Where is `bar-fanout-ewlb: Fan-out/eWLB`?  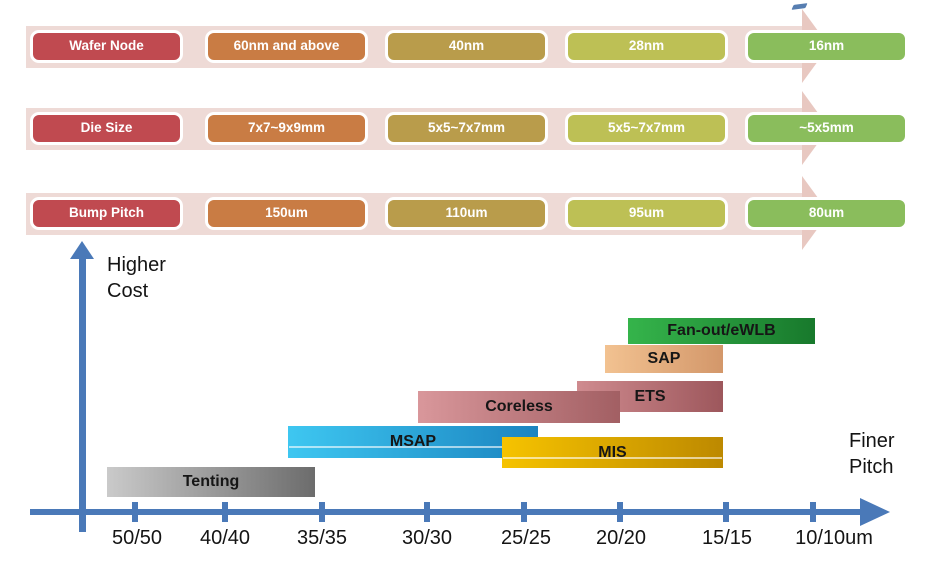
bar-fanout-ewlb: Fan-out/eWLB is located at coordinates (721, 331).